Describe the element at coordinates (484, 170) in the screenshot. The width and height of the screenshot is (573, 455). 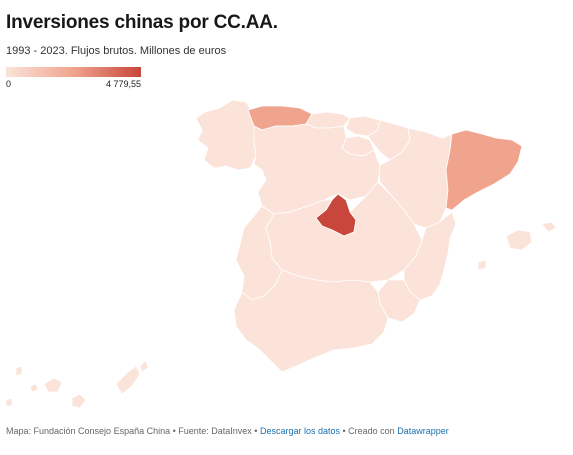
I see `region-cataluna` at that location.